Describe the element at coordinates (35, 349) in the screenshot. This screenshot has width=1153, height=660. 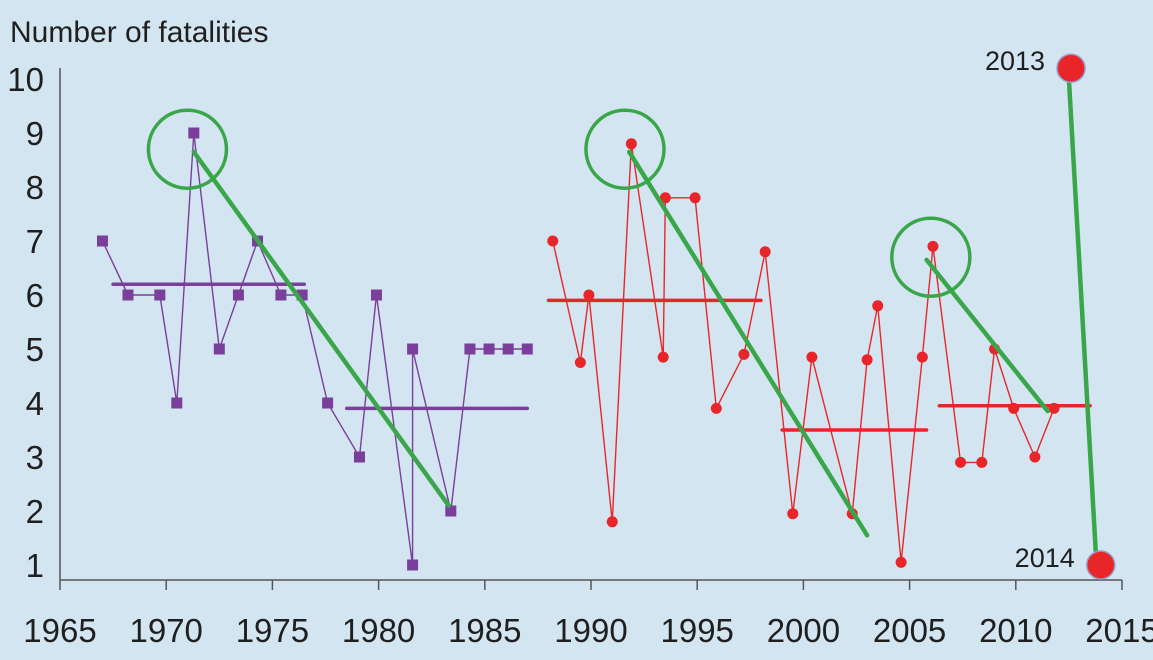
I see `y-tick-label: 5` at that location.